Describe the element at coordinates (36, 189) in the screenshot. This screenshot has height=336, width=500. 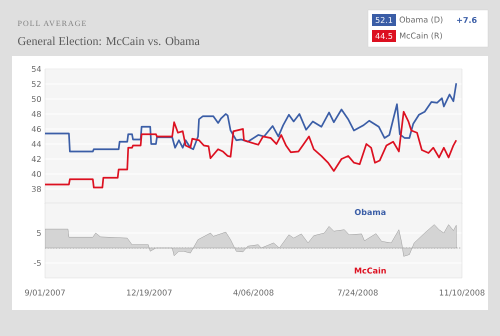
I see `y-tick-label: 38` at that location.